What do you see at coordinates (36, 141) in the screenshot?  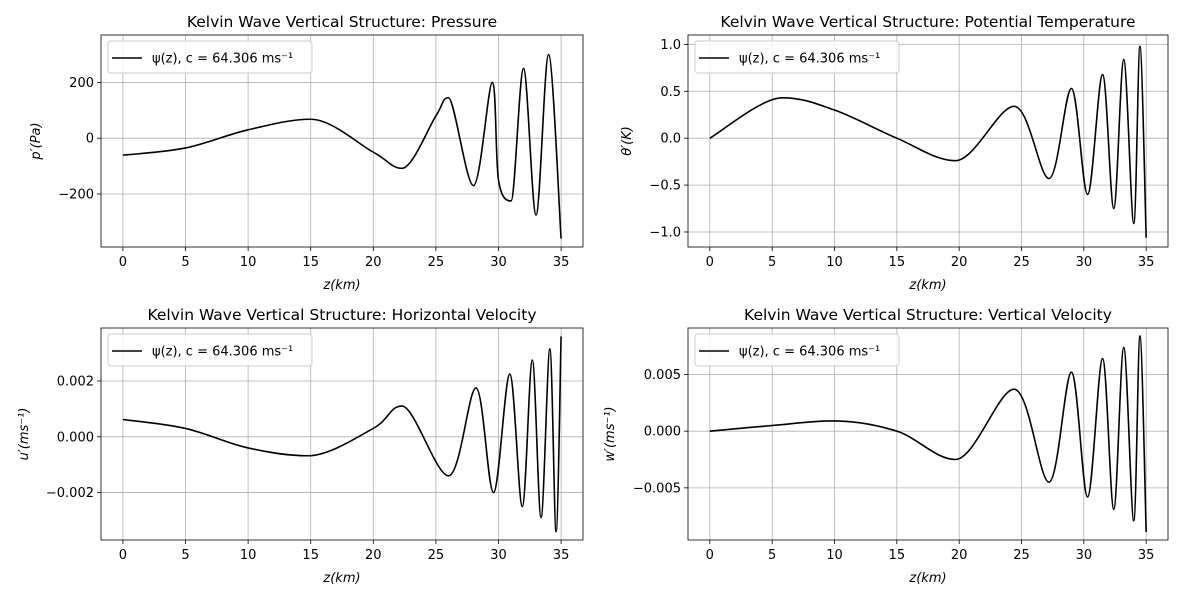 I see `y-axis-label: p′(Pa)` at bounding box center [36, 141].